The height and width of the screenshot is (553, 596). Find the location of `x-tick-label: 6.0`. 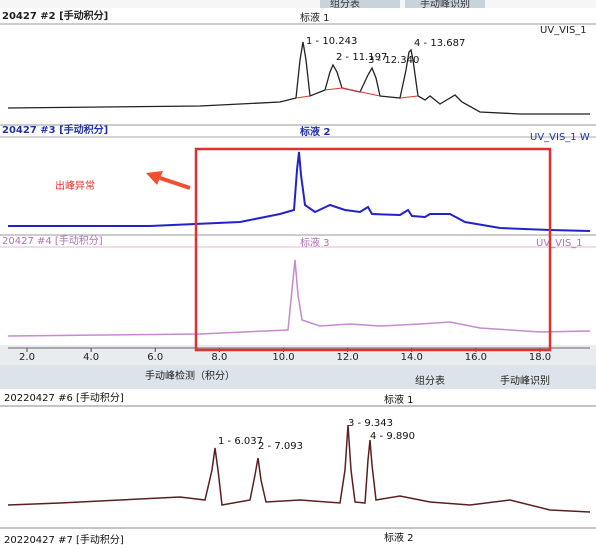

x-tick-label: 6.0 is located at coordinates (155, 357).